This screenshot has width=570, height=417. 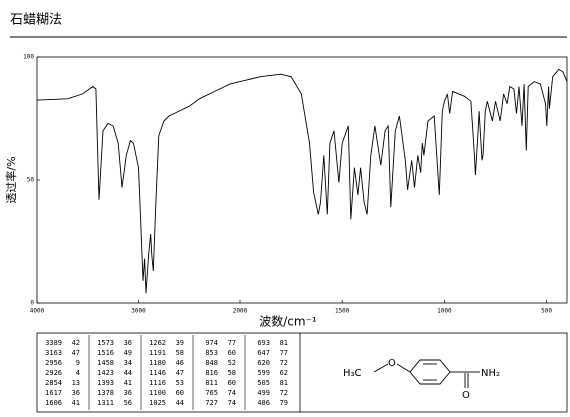 I want to click on peak-wavenumber: 599, so click(x=263, y=373).